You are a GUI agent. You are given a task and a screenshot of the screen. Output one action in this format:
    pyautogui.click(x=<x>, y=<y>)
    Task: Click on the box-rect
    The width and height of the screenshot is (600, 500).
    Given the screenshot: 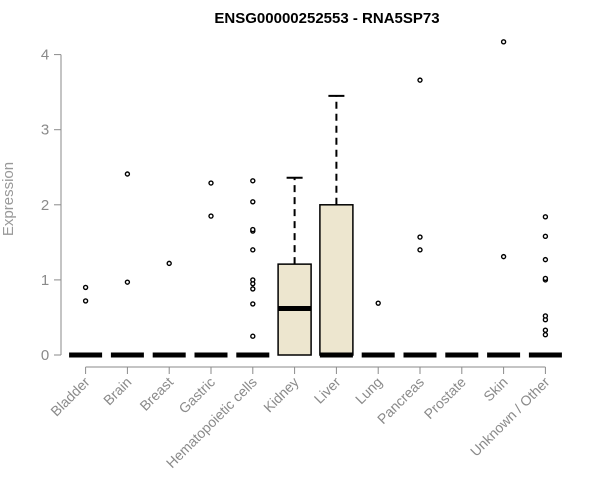 What is the action you would take?
    pyautogui.click(x=336, y=280)
    